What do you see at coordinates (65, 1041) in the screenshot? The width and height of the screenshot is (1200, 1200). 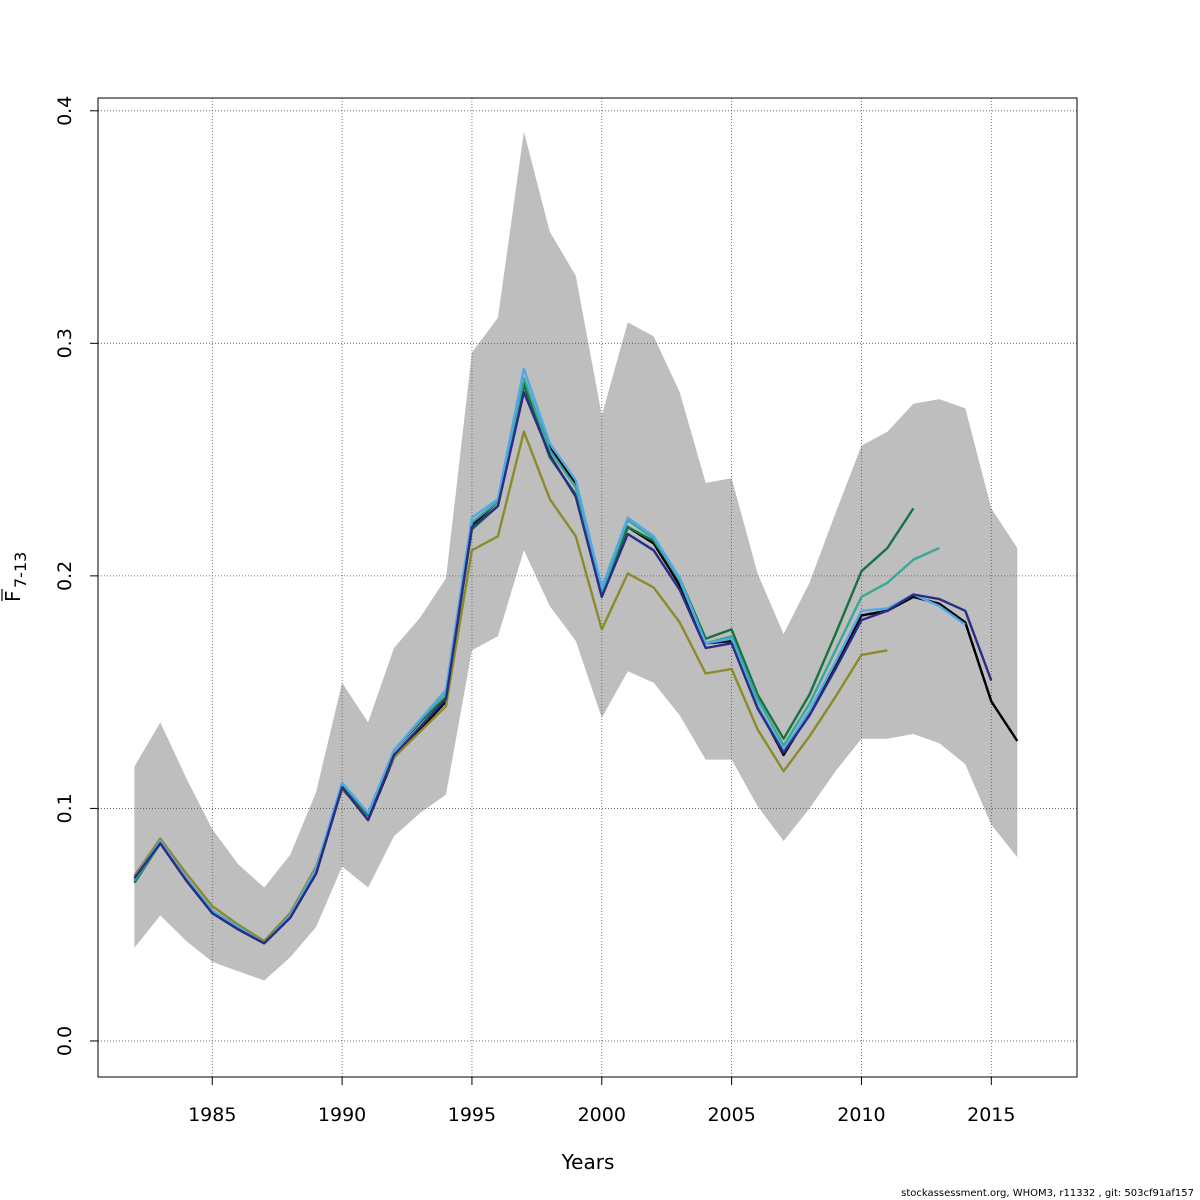 I see `y-tick-label-0: 0.0` at bounding box center [65, 1041].